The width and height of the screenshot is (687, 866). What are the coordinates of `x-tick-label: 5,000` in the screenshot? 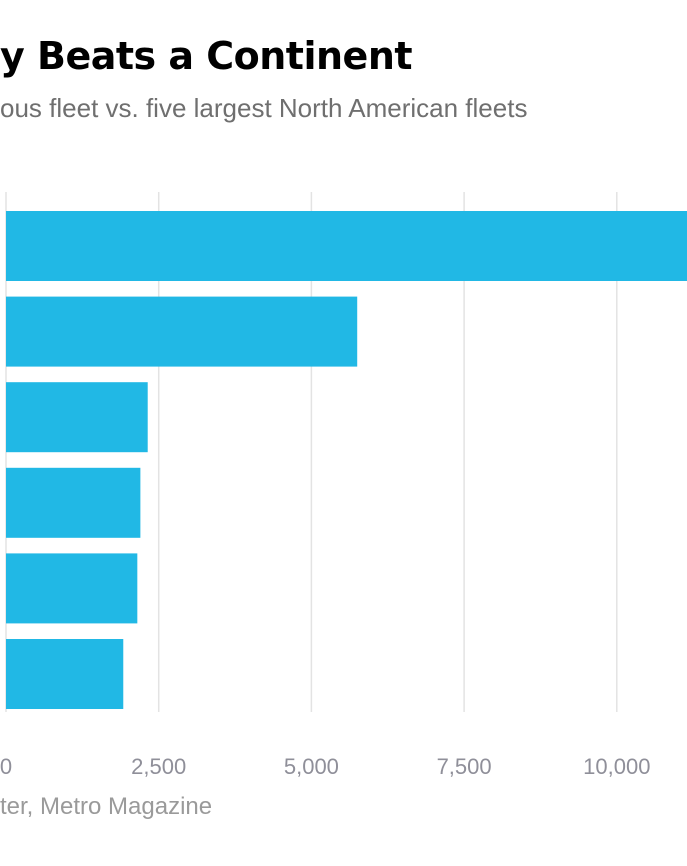 It's located at (311, 766).